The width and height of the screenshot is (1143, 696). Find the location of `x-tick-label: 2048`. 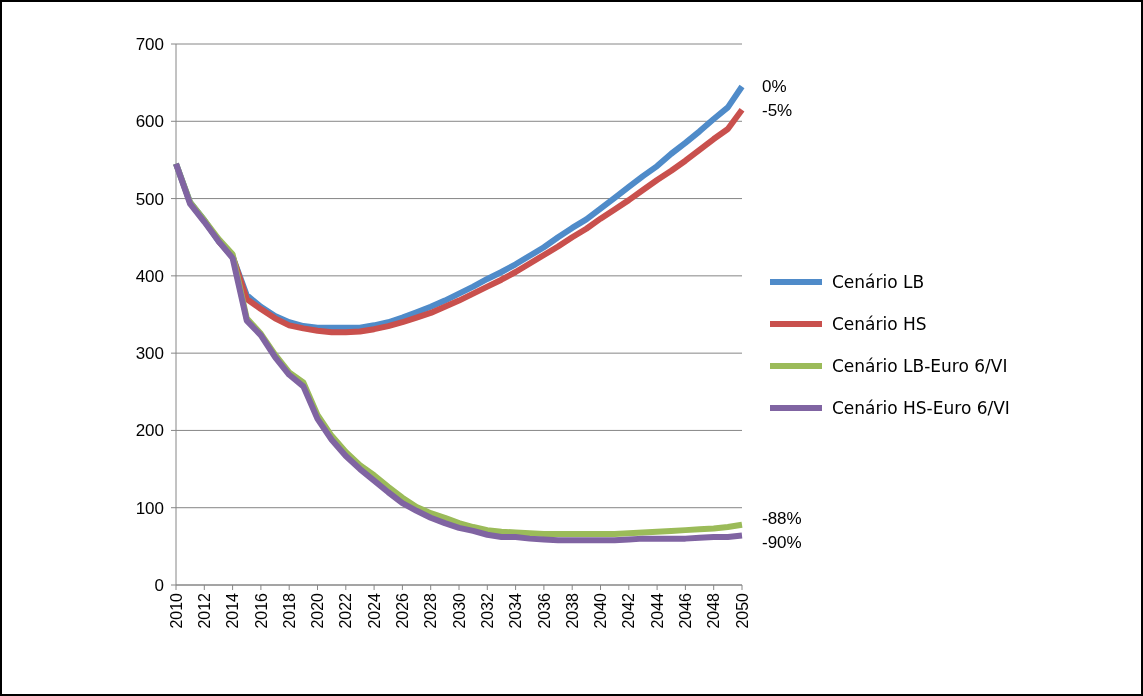

x-tick-label: 2048 is located at coordinates (714, 610).